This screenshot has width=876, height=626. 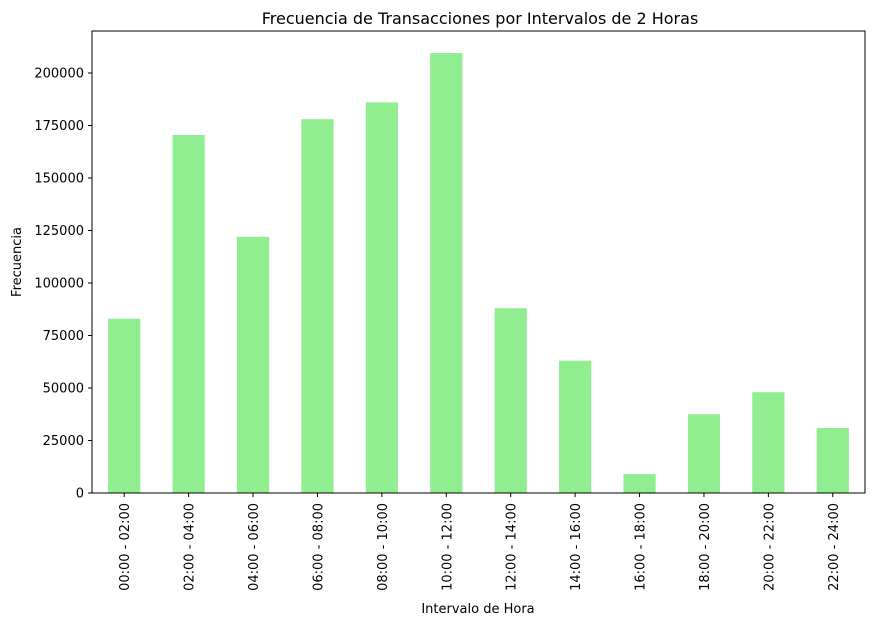 What do you see at coordinates (383, 547) in the screenshot?
I see `x-tick-label-4: 08:00 - 10:00` at bounding box center [383, 547].